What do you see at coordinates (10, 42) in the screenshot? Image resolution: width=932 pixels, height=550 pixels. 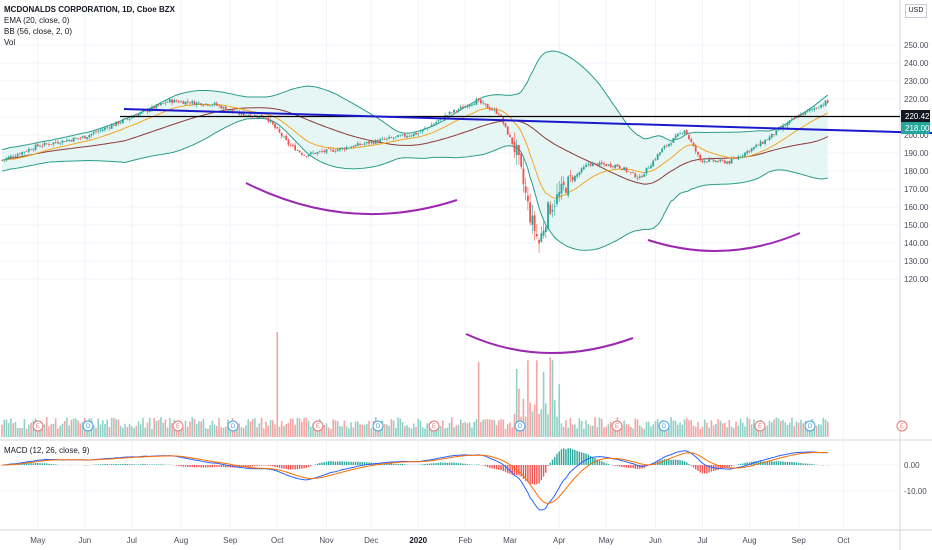 I see `vol-legend: Vol` at bounding box center [10, 42].